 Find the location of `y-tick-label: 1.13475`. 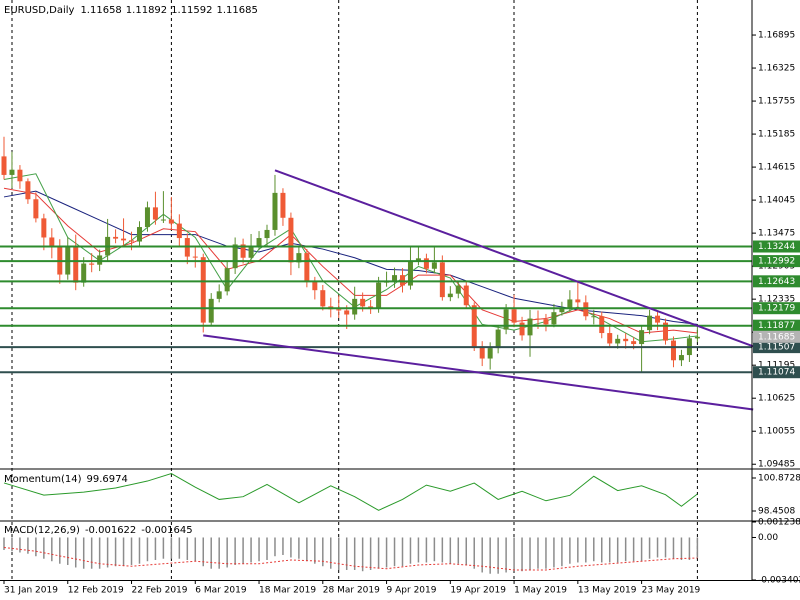

y-tick-label: 1.13475 is located at coordinates (776, 234).